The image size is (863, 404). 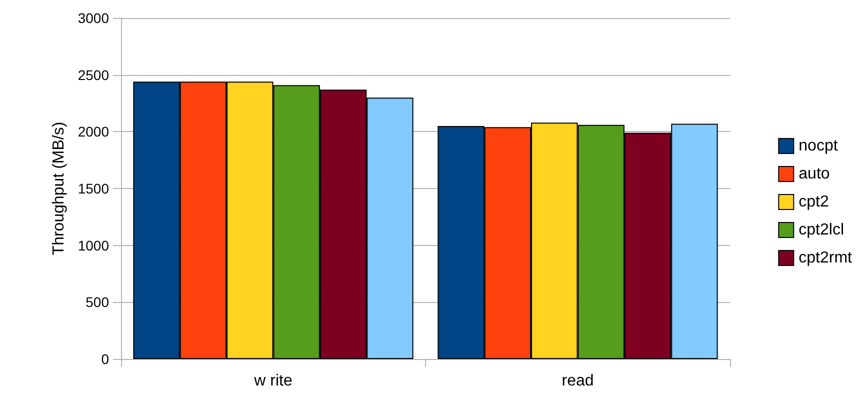 What do you see at coordinates (821, 230) in the screenshot?
I see `legend-label: cpt2lcl` at bounding box center [821, 230].